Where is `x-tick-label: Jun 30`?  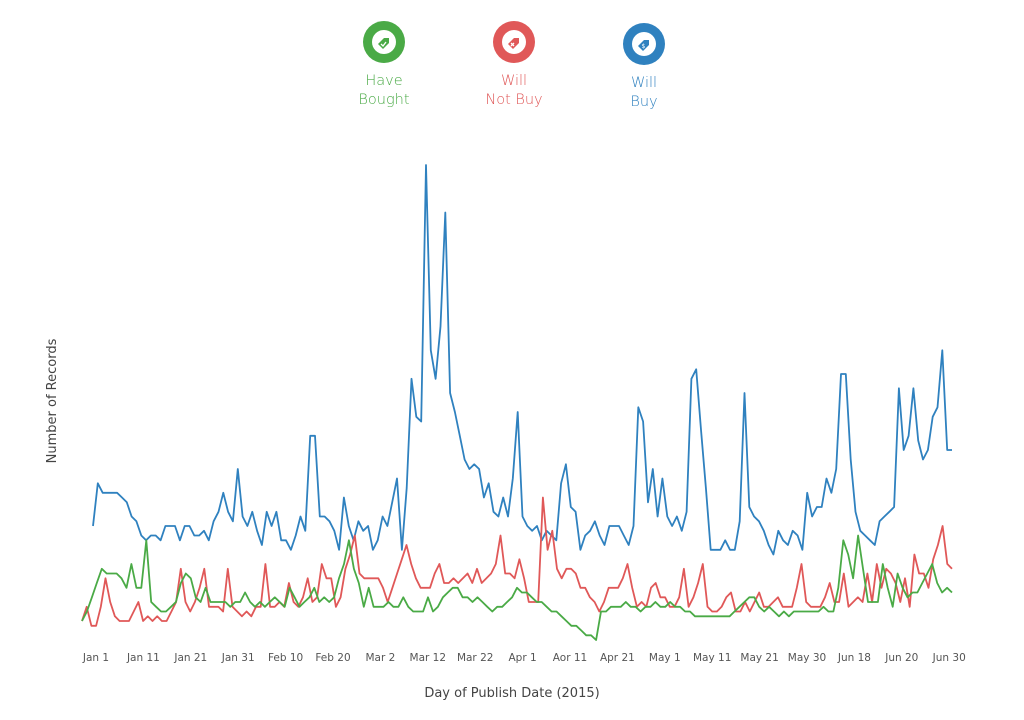 x-tick-label: Jun 30 is located at coordinates (949, 658).